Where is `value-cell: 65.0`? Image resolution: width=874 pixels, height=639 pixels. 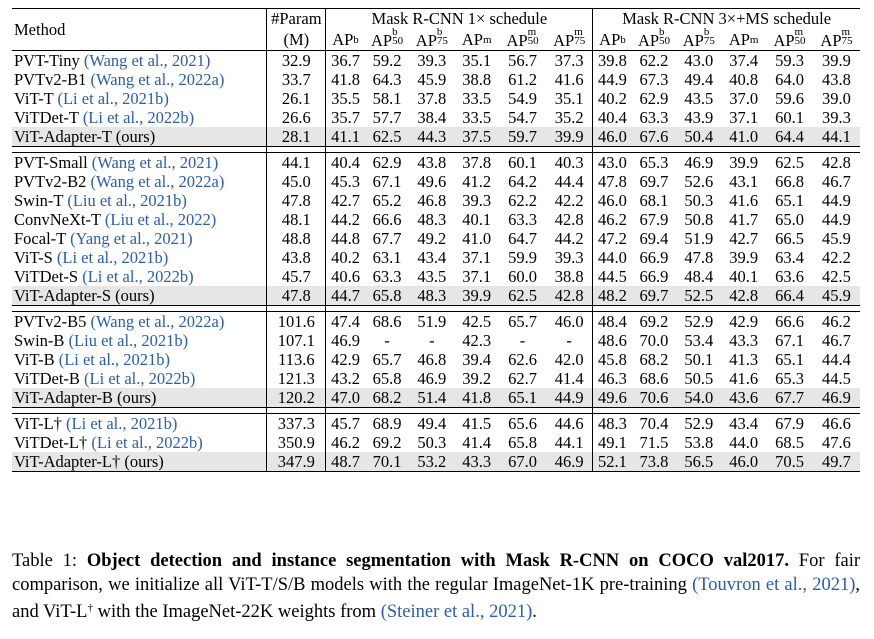
value-cell: 65.0 is located at coordinates (789, 219).